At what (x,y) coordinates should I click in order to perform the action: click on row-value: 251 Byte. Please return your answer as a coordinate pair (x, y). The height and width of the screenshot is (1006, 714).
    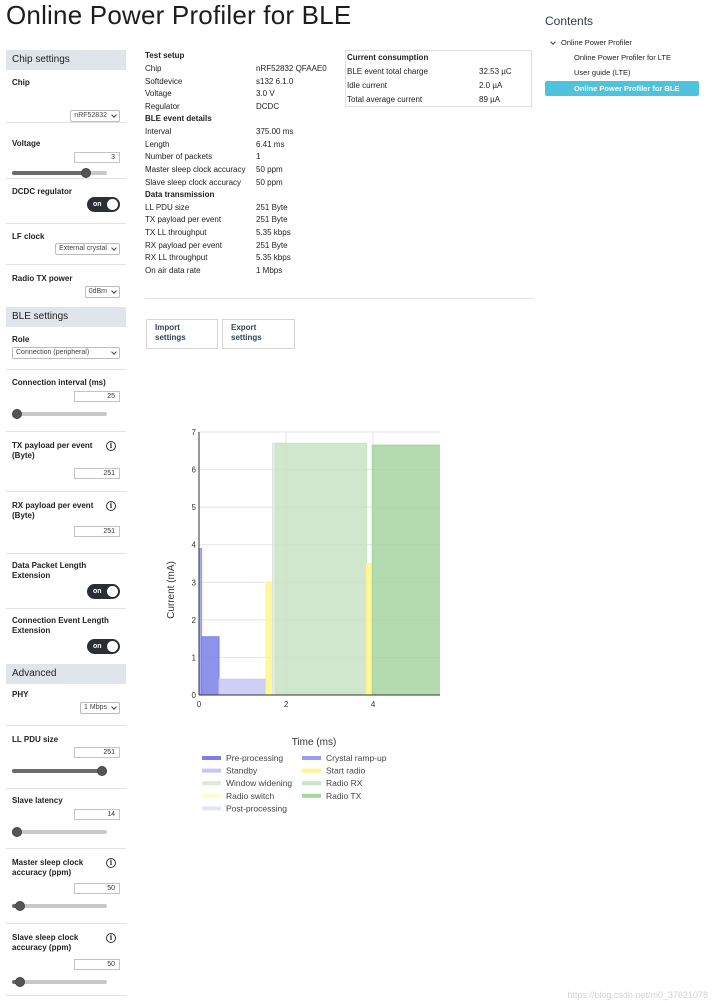
    Looking at the image, I should click on (272, 207).